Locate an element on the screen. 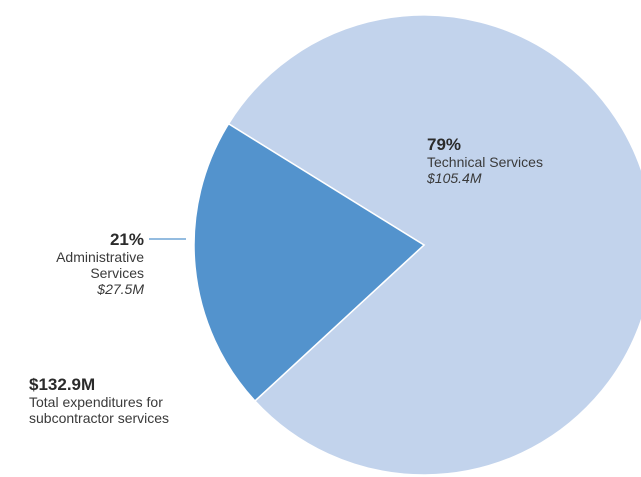 Image resolution: width=641 pixels, height=477 pixels. tech-label: Technical Services is located at coordinates (485, 162).